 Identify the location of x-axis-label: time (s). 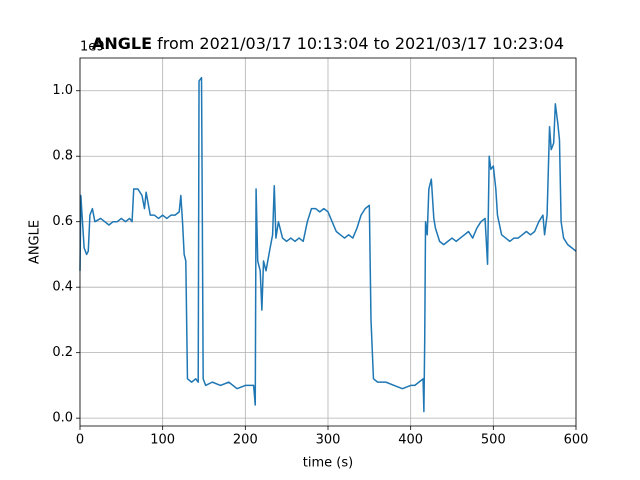
(328, 463).